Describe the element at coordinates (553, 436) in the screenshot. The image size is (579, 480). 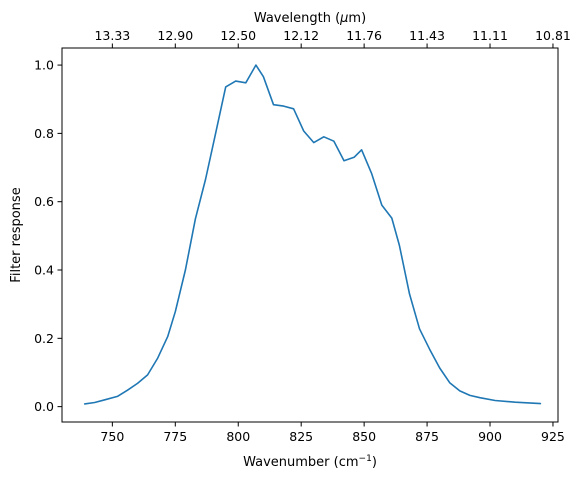
I see `x-tick-label: 925` at that location.